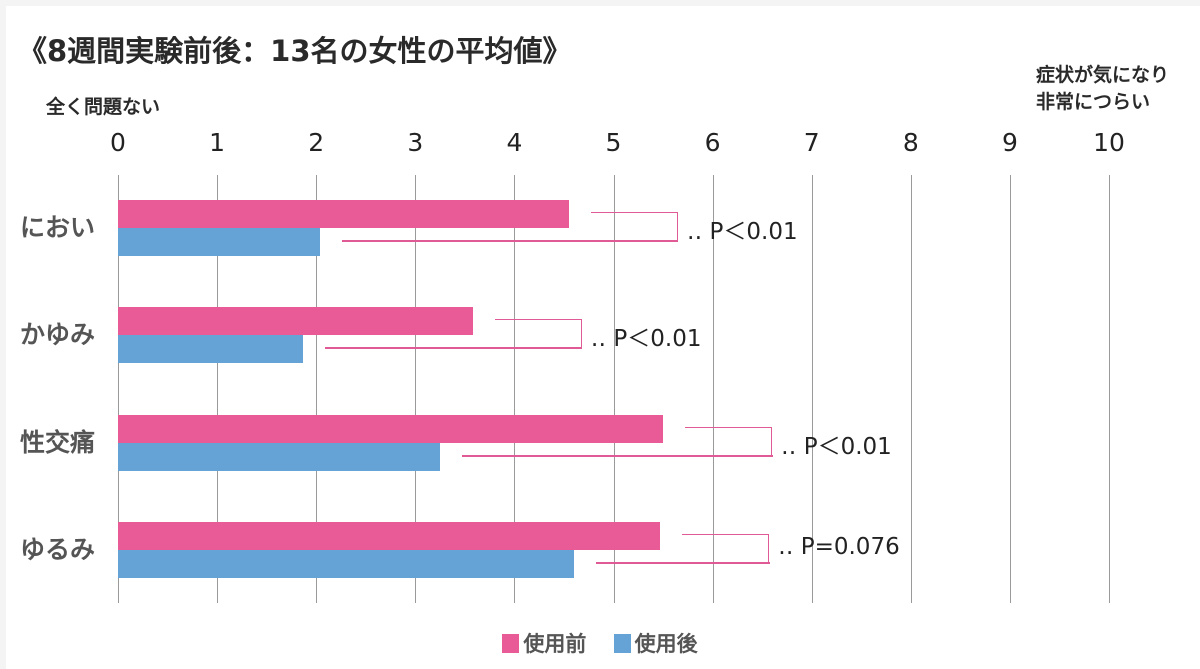 This screenshot has height=669, width=1200. What do you see at coordinates (58, 549) in the screenshot?
I see `category-label: ゆるみ` at bounding box center [58, 549].